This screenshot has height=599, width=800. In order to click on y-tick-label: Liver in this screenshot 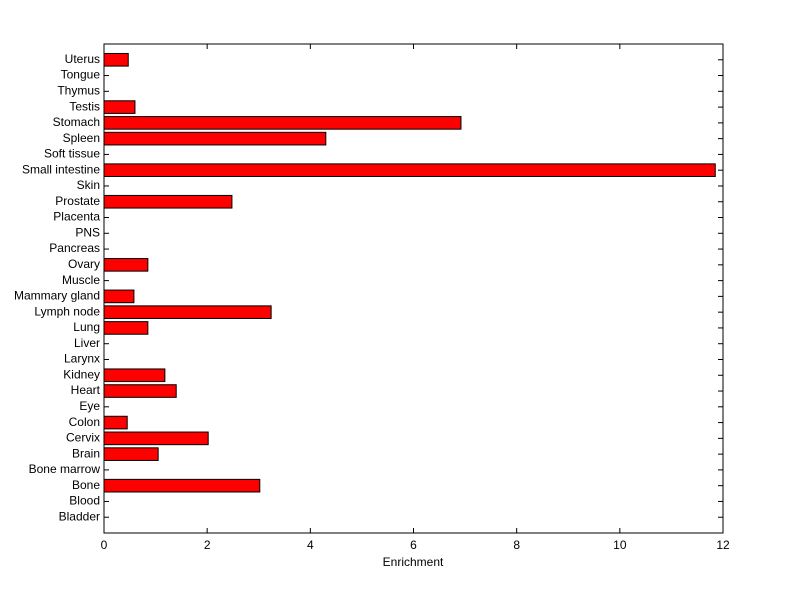, I will do `click(87, 343)`.